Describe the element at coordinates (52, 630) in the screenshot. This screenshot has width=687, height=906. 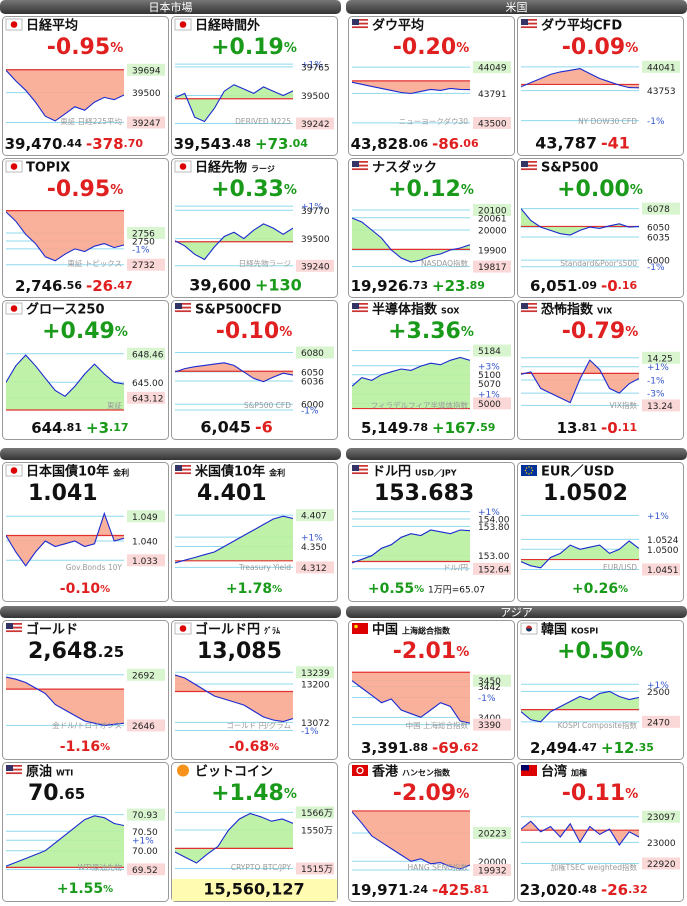
I see `panel-name: ゴールド` at that location.